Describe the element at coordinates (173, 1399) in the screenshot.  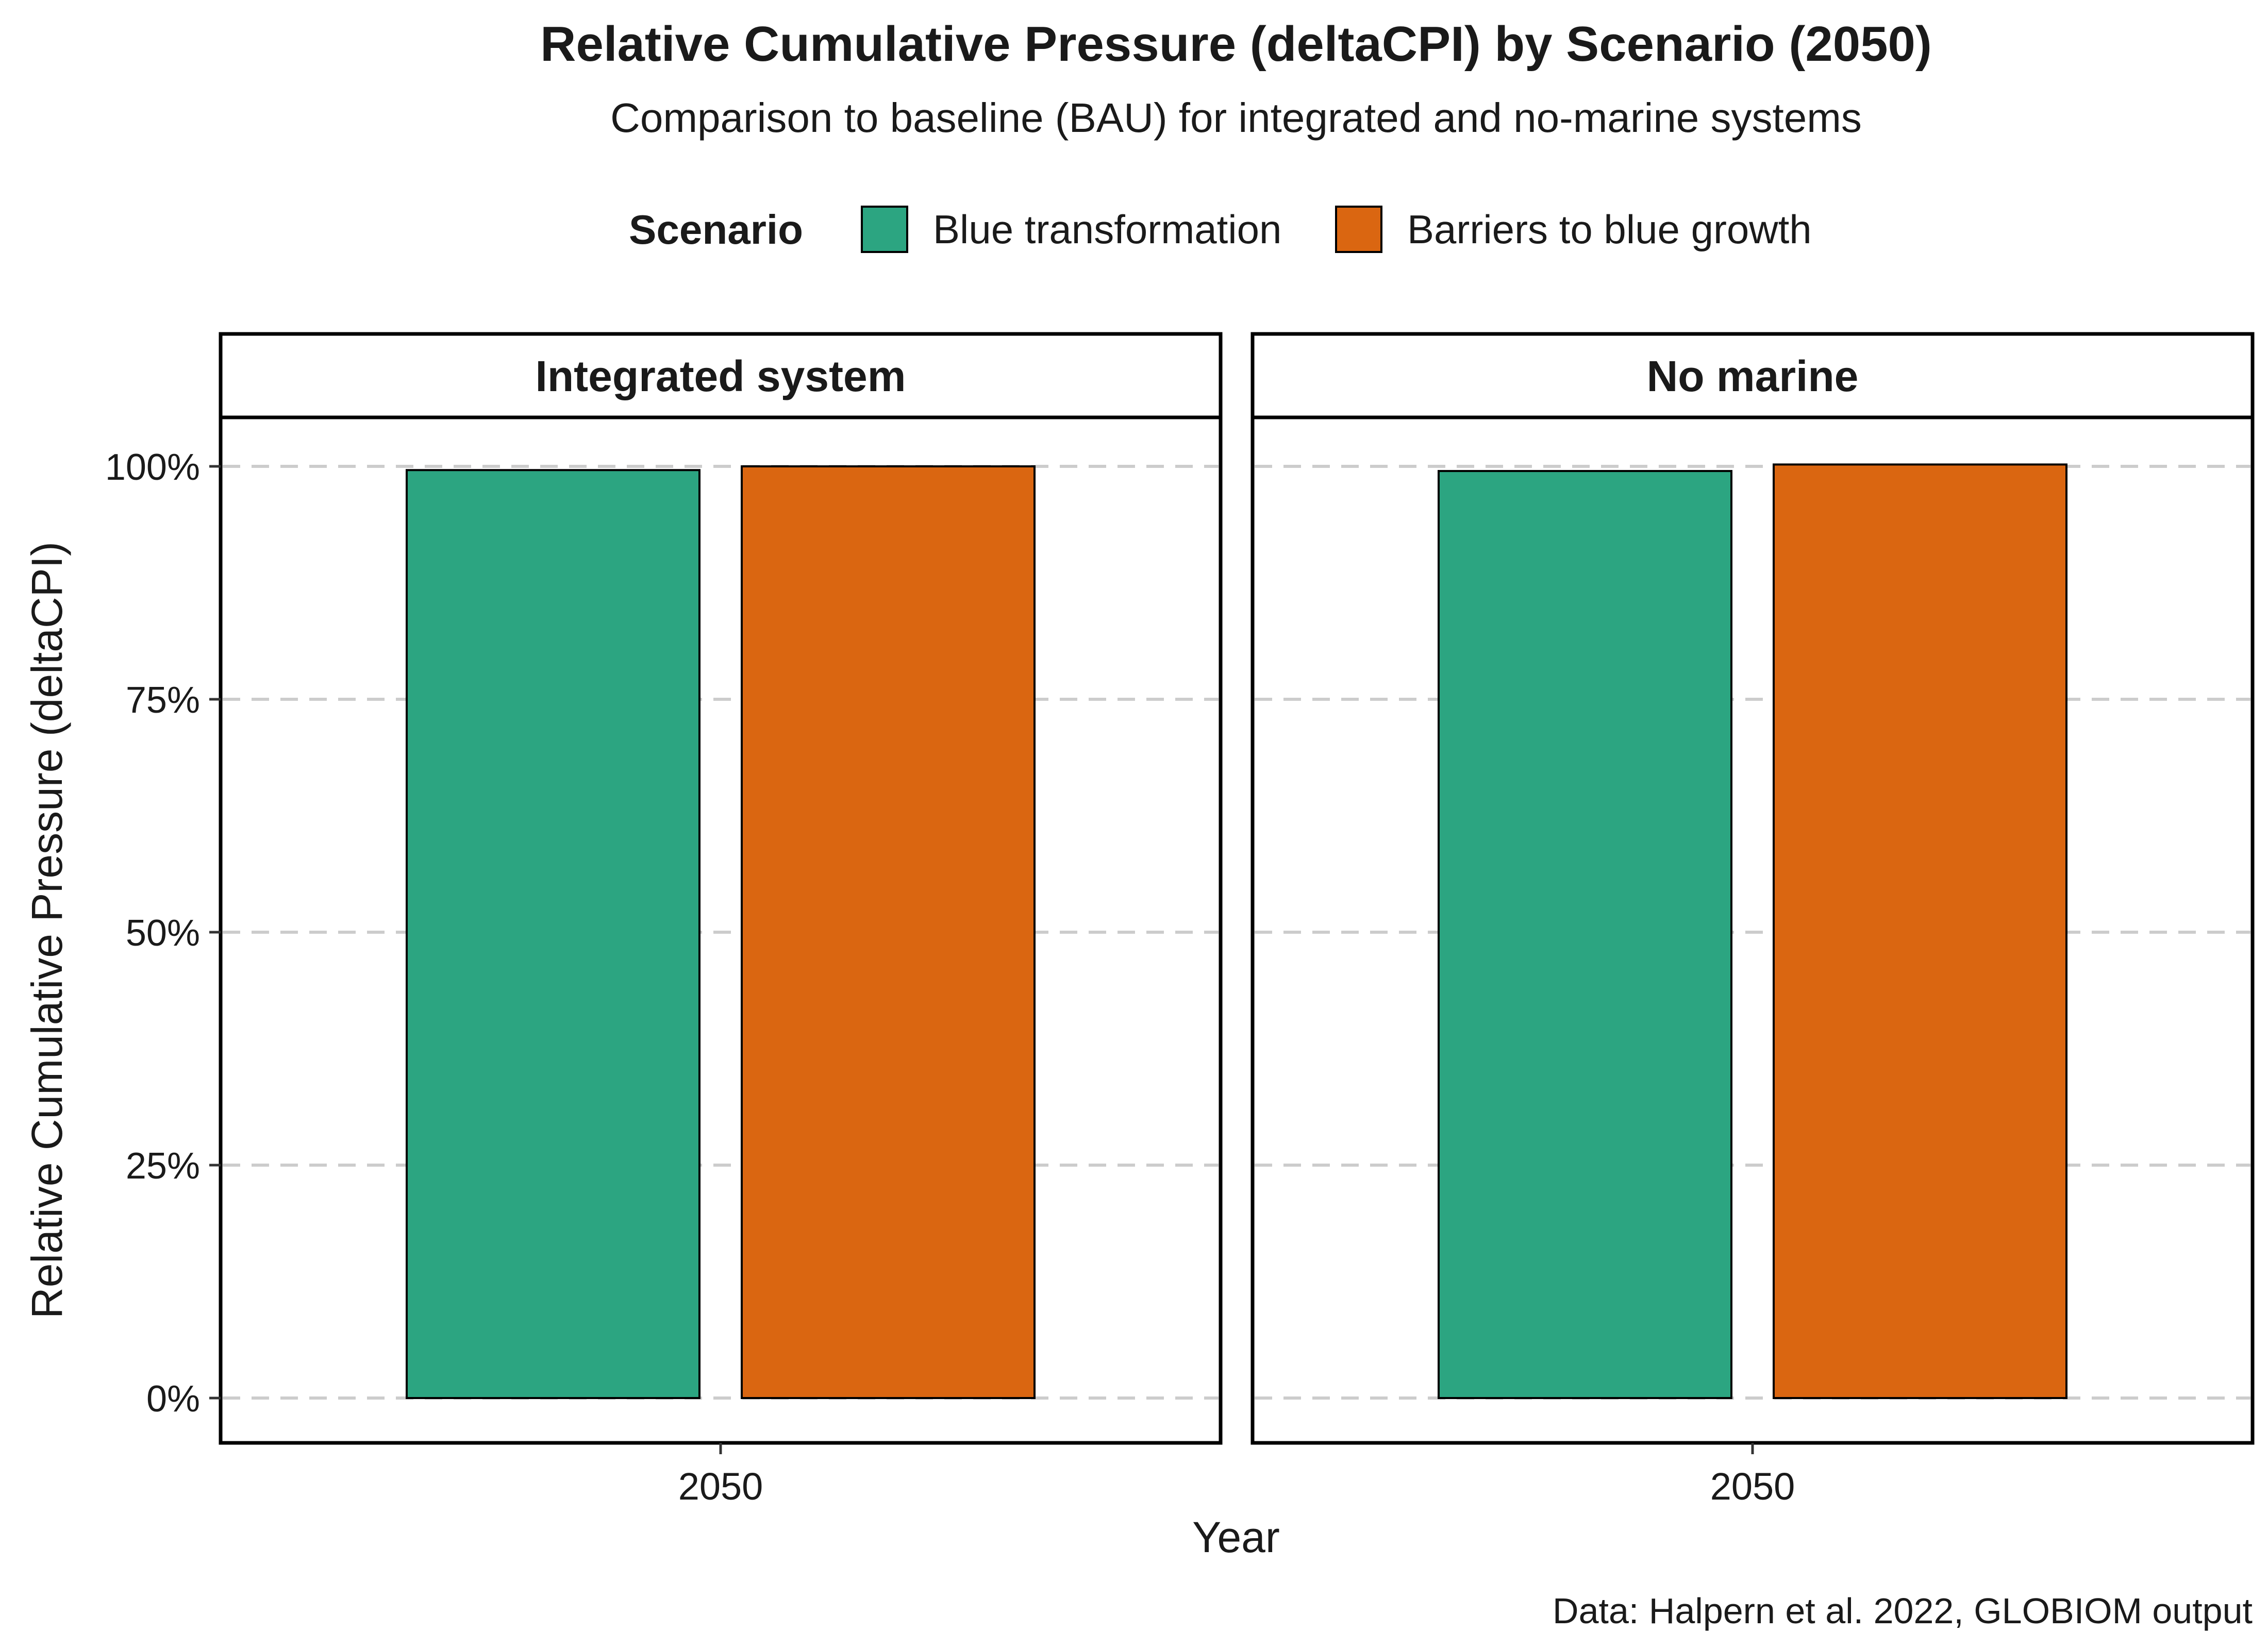
I see `y-tick-label: 0%` at that location.